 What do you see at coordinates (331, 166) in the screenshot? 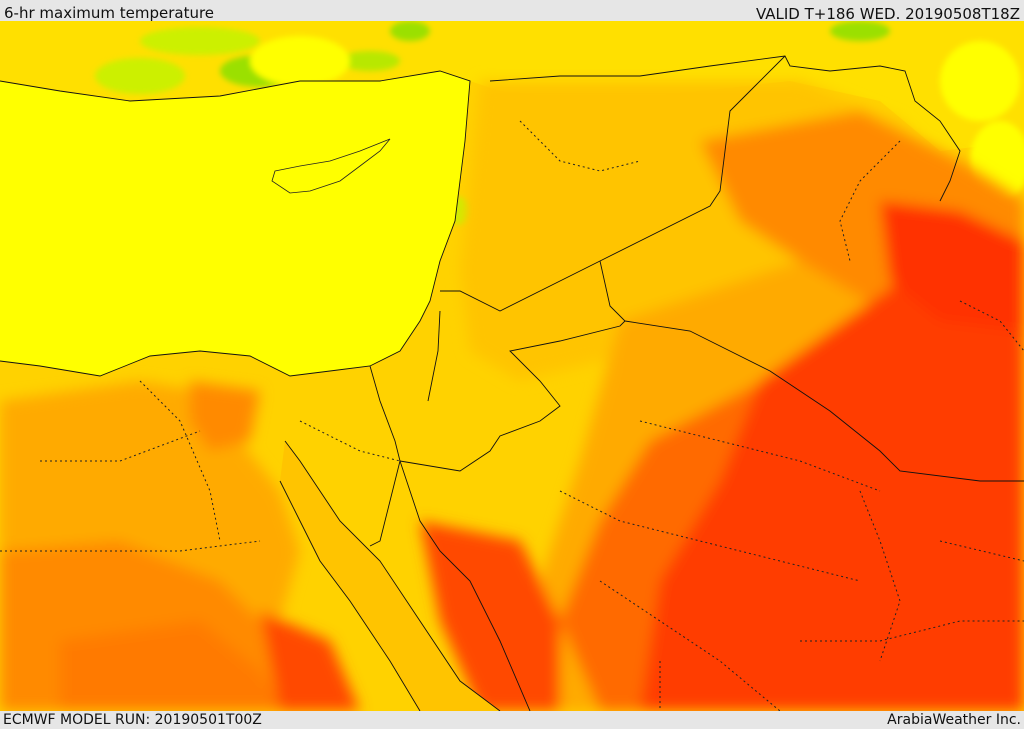
I see `cyprus` at bounding box center [331, 166].